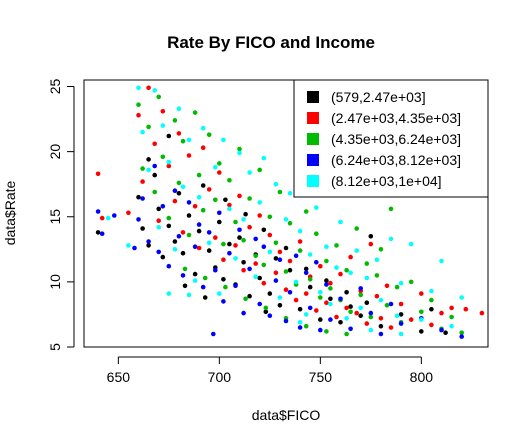 The image size is (529, 447). I want to click on chart-title: Rate By FICO and Income, so click(271, 42).